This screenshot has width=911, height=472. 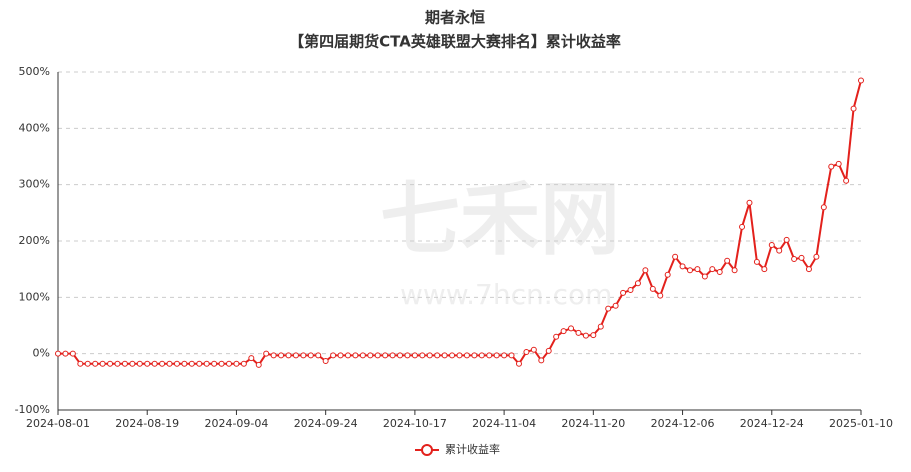 What do you see at coordinates (236, 423) in the screenshot?
I see `x-tick-label: 2024-09-04` at bounding box center [236, 423].